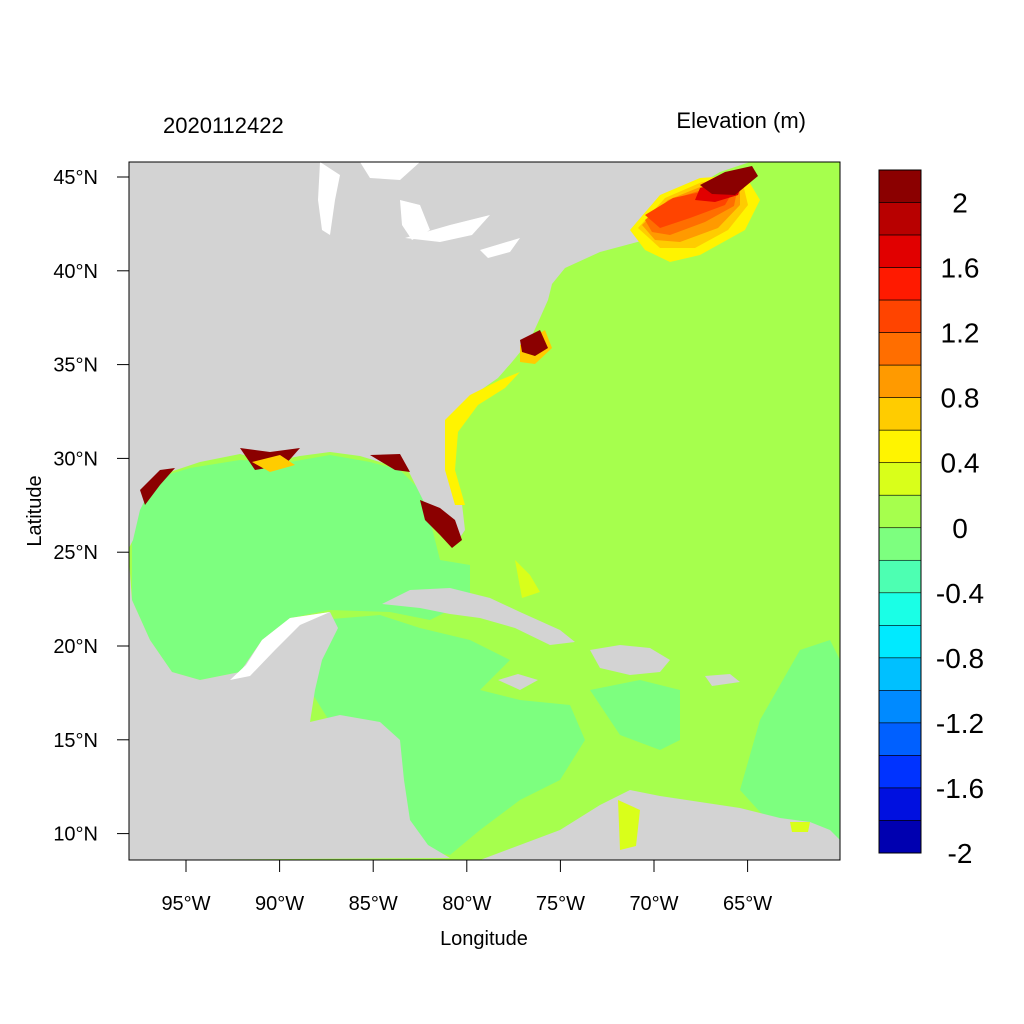  Describe the element at coordinates (960, 853) in the screenshot. I see `colorbar-label: -2` at that location.